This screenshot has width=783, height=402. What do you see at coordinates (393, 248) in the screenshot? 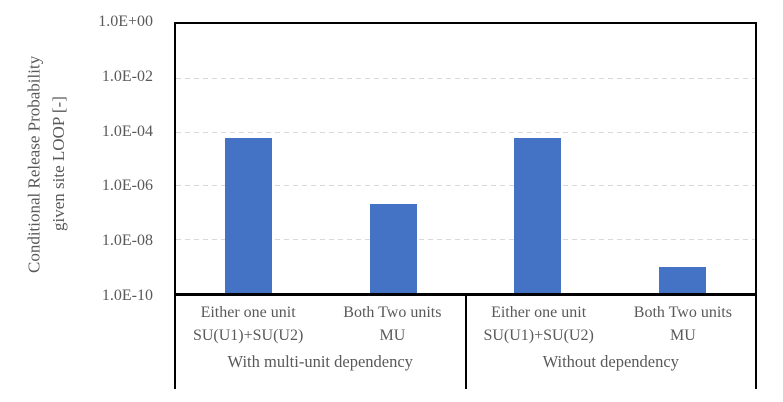
I see `bar-withdep-both-two-units` at bounding box center [393, 248].